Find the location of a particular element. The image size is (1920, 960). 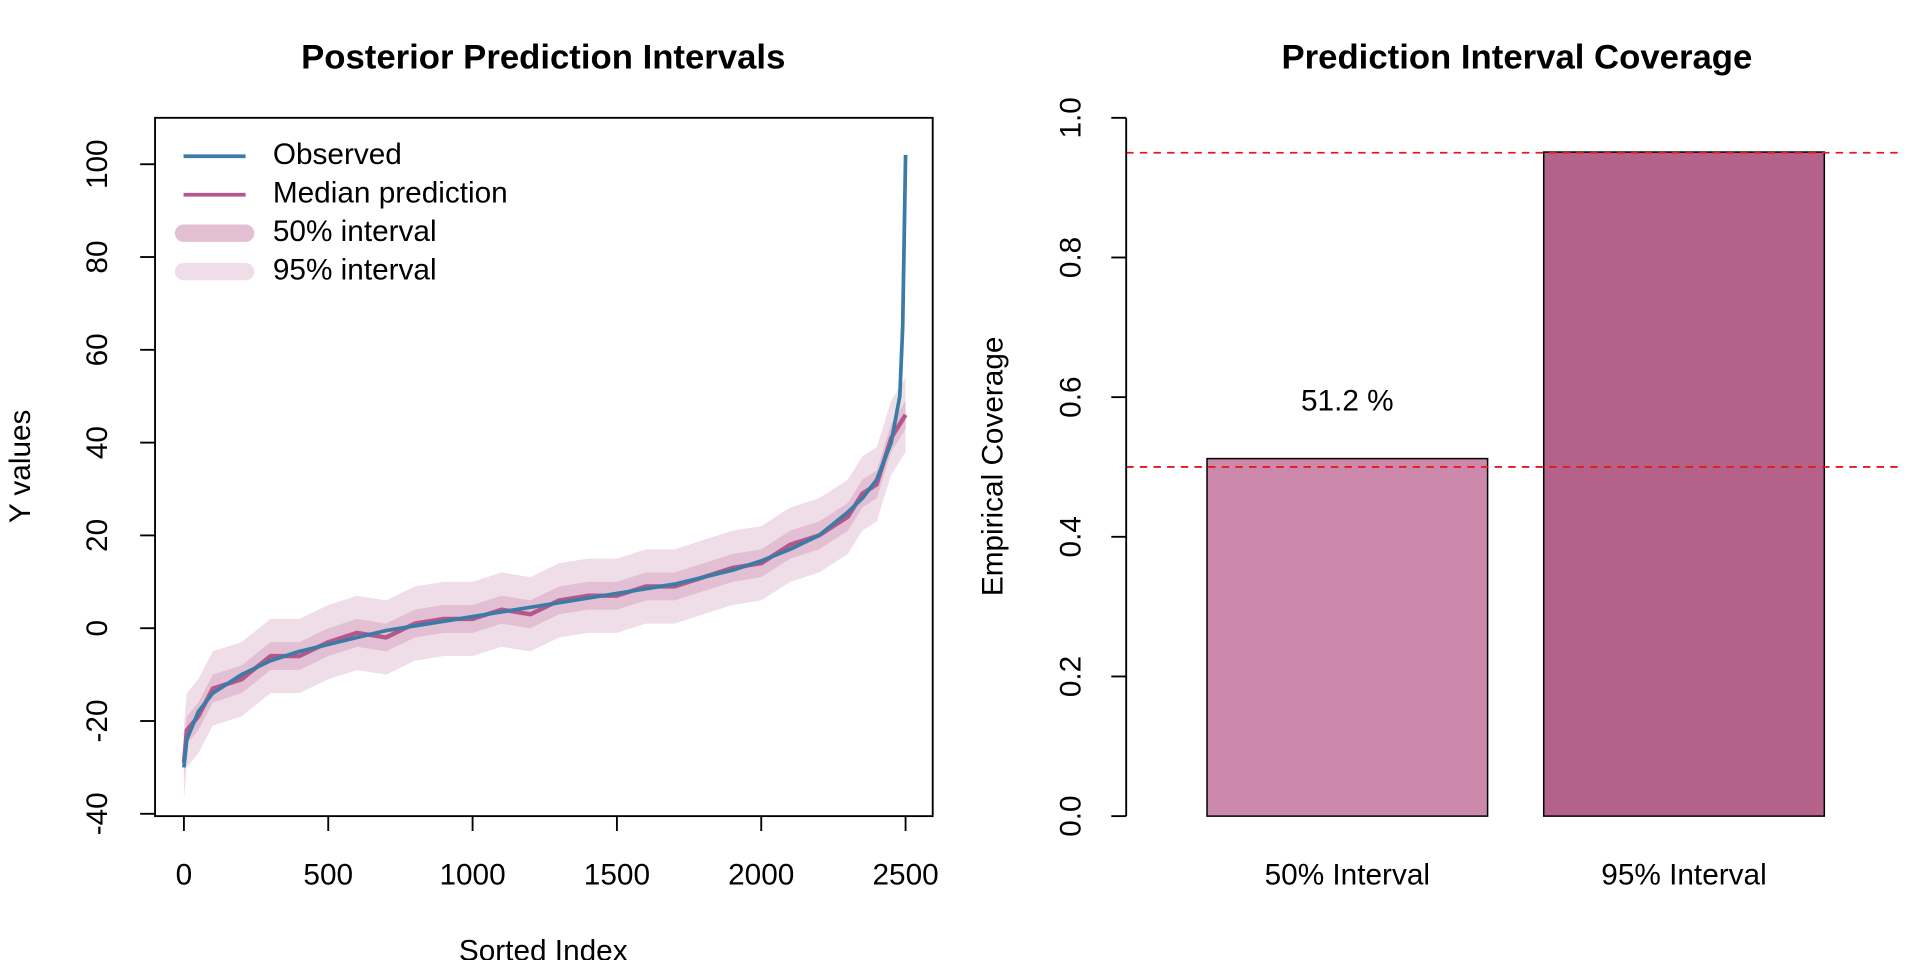

x-axis-label: Sorted Index is located at coordinates (543, 947).